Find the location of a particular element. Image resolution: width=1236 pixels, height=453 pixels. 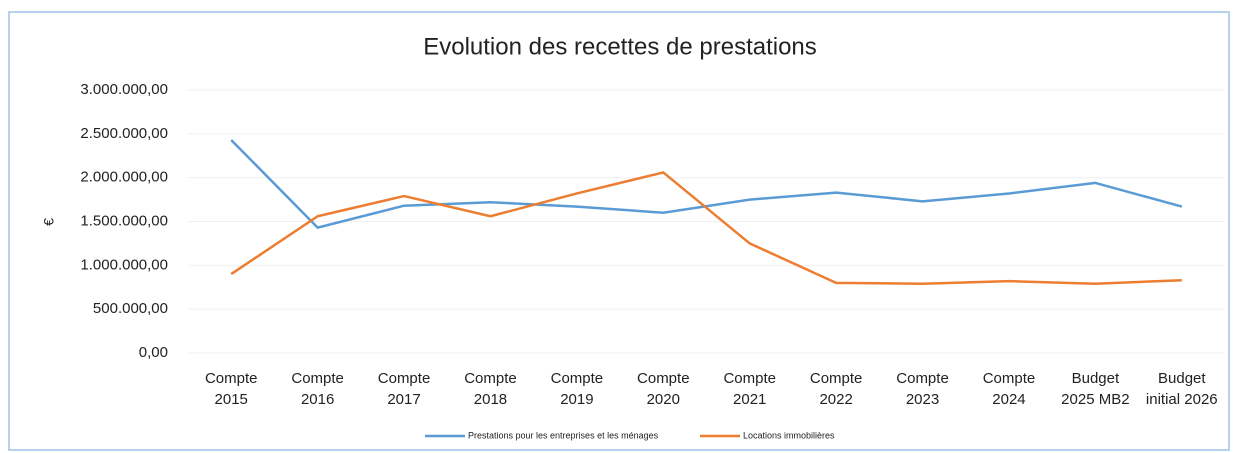

y-tick-label: 3.000.000,00 is located at coordinates (124, 89).